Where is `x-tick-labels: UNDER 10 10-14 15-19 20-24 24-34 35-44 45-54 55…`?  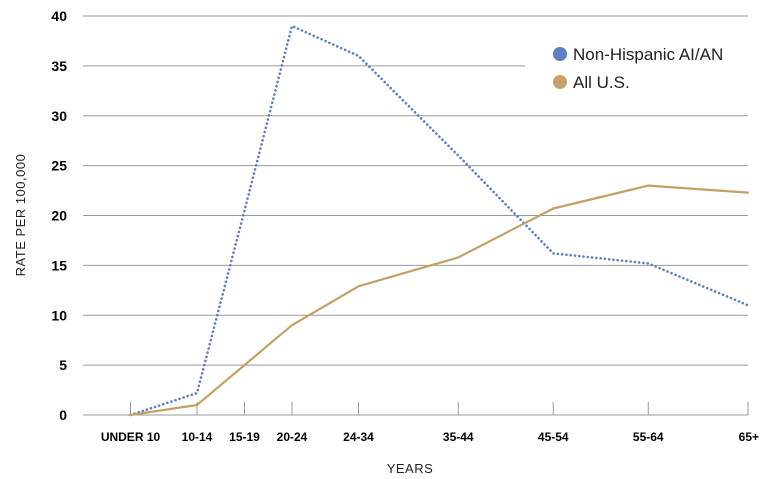
x-tick-labels: UNDER 10 10-14 15-19 20-24 24-34 35-44 45-54 55… is located at coordinates (430, 437).